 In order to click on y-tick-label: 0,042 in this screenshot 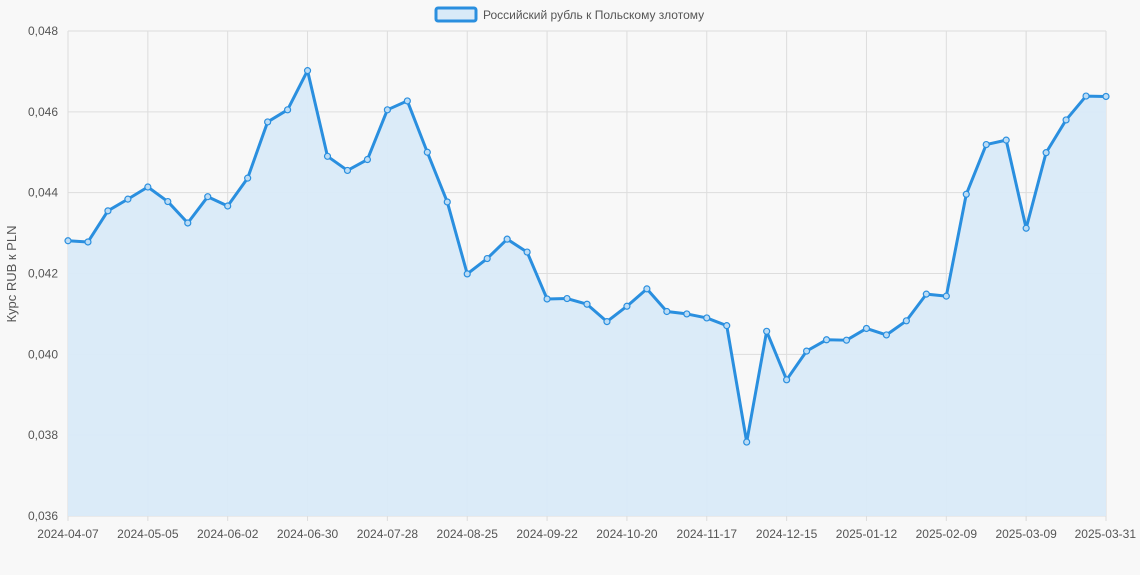, I will do `click(43, 274)`.